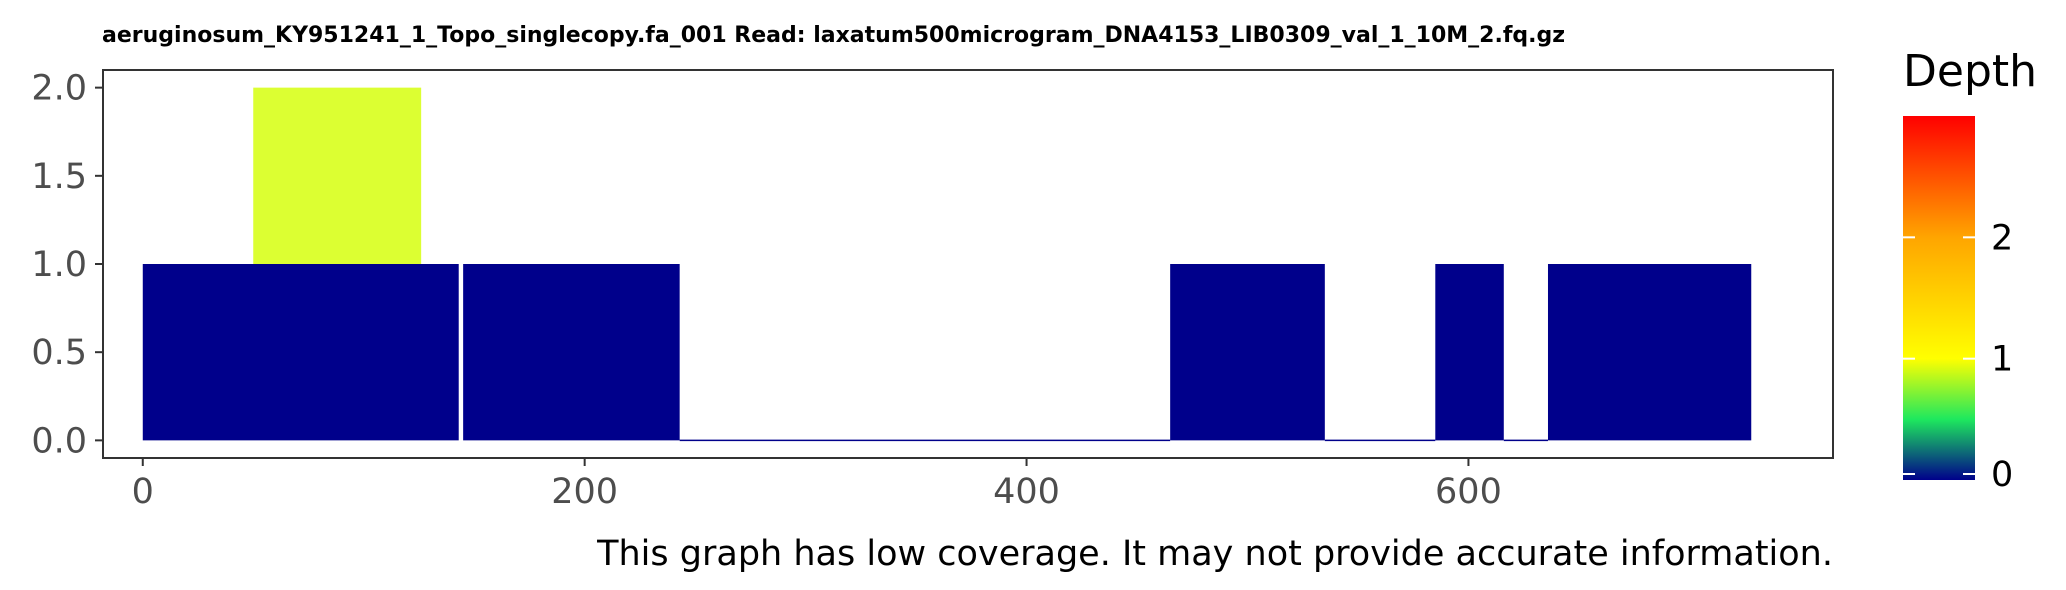 Image resolution: width=2066 pixels, height=590 pixels. What do you see at coordinates (59, 265) in the screenshot?
I see `y-tick-label-2: 1.0` at bounding box center [59, 265].